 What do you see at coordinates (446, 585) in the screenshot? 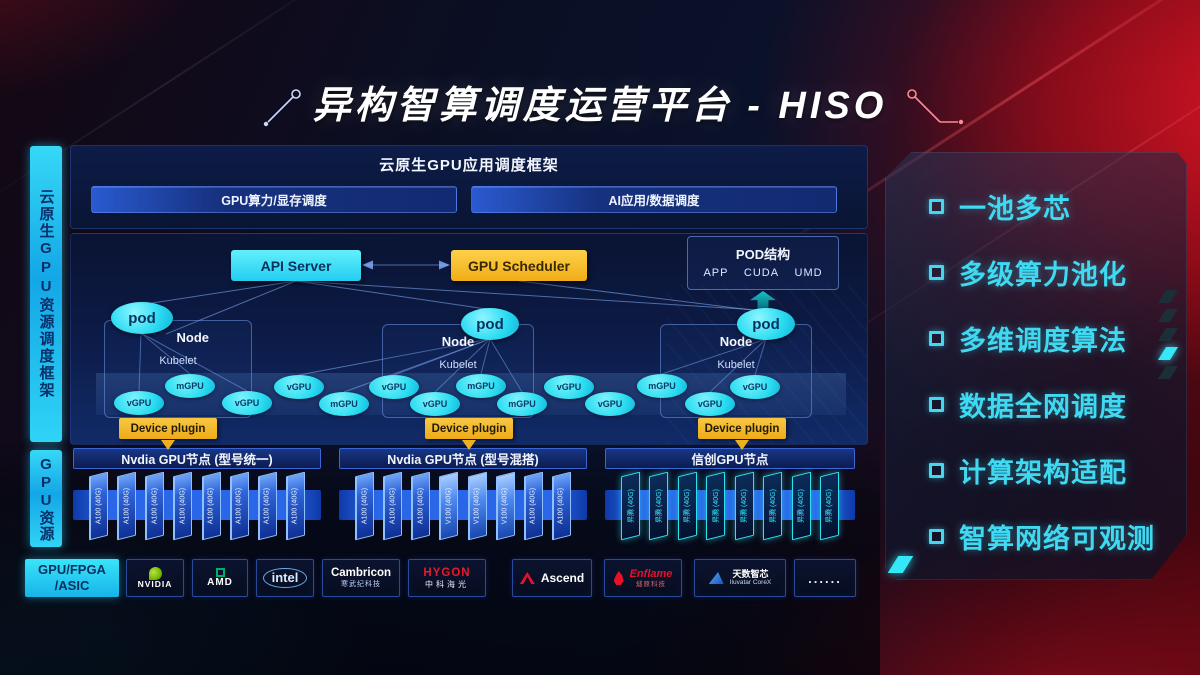
I see `vendor-subname: 中科海光` at bounding box center [446, 585].